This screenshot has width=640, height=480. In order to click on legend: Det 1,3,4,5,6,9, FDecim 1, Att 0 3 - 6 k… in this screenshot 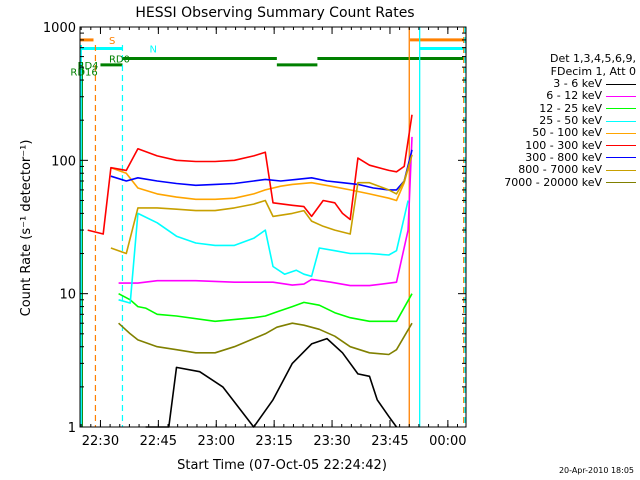, I will do `click(557, 120)`.